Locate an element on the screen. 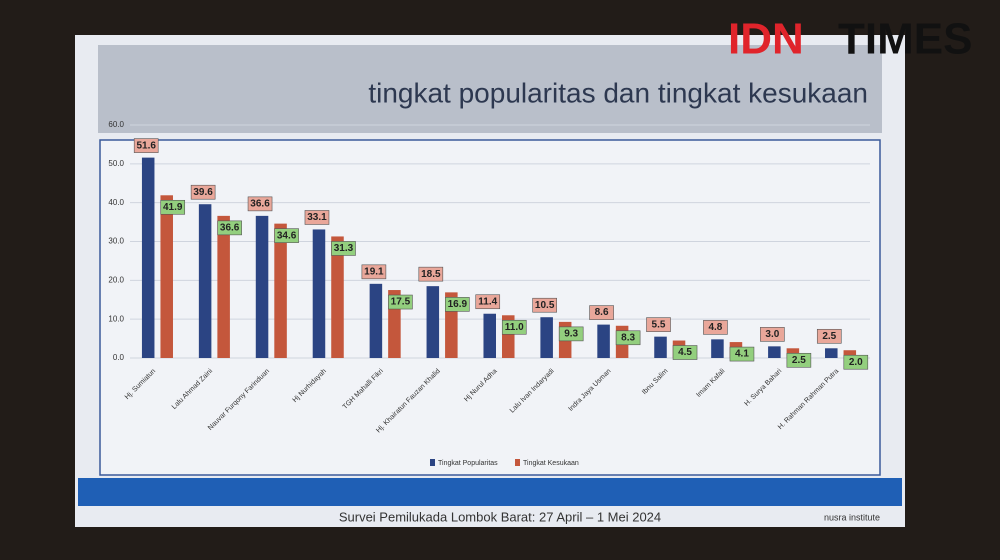 This screenshot has height=560, width=1000. y-tick-label: 60.0 is located at coordinates (116, 124).